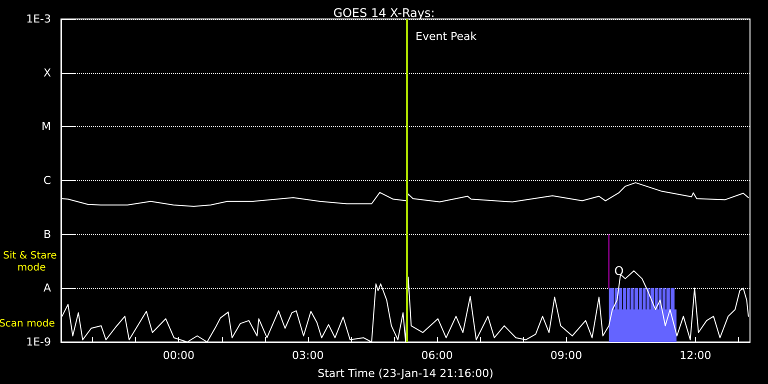  I want to click on y-tick-label: C, so click(47, 180).